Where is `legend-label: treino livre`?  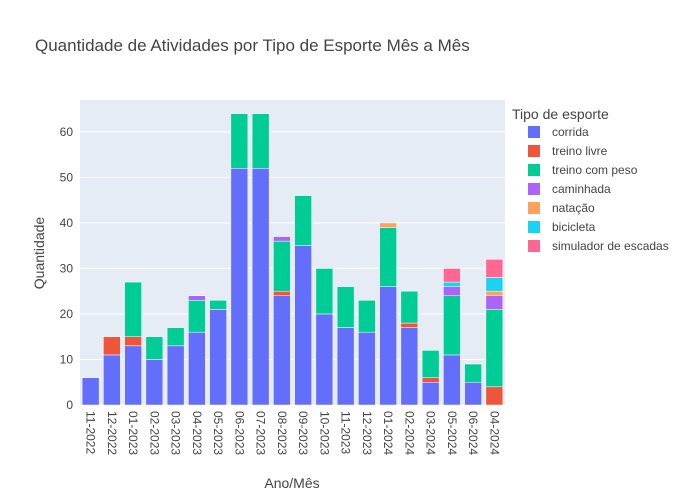
legend-label: treino livre is located at coordinates (580, 151).